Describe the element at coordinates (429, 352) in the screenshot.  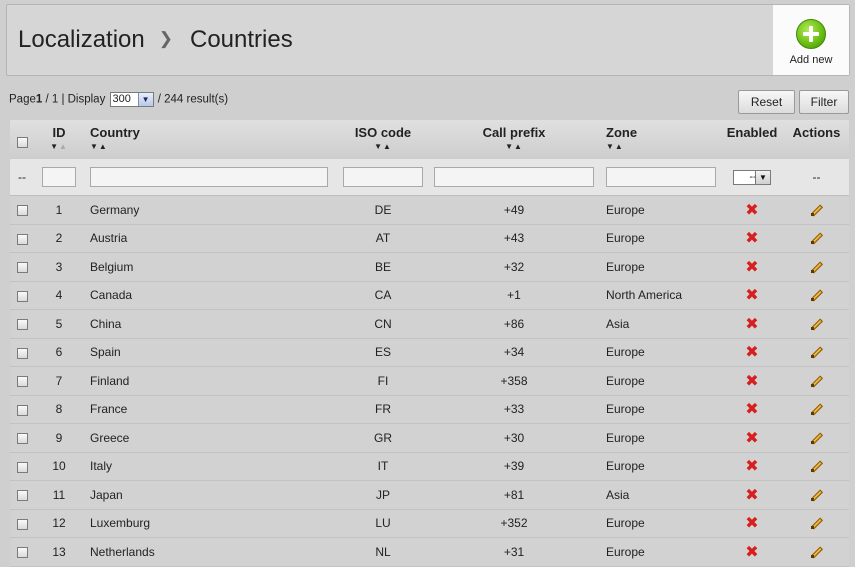
I see `table-row: 6 Spain ES +34 Europe ✖` at that location.